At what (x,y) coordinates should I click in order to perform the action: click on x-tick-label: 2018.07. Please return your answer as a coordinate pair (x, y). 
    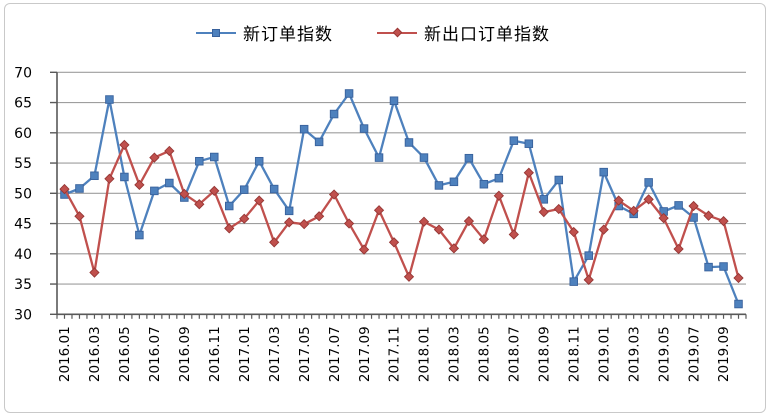
    Looking at the image, I should click on (515, 354).